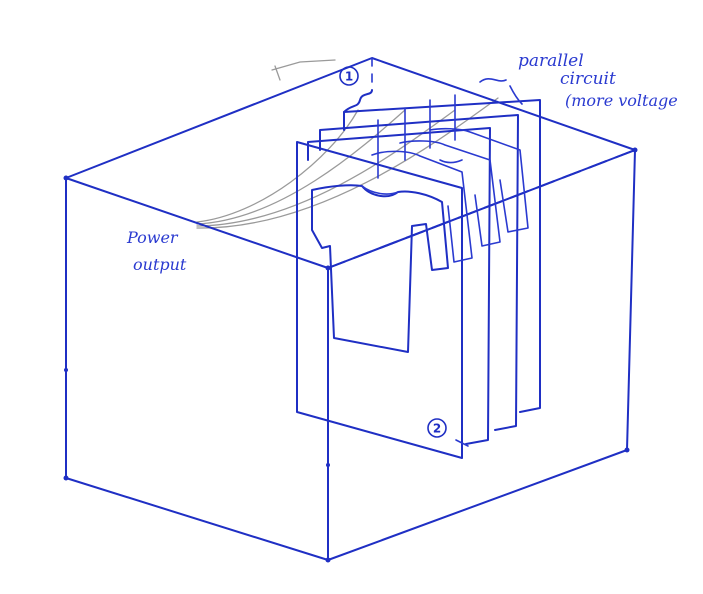 The image size is (703, 594). I want to click on note-circuit: circuit, so click(588, 79).